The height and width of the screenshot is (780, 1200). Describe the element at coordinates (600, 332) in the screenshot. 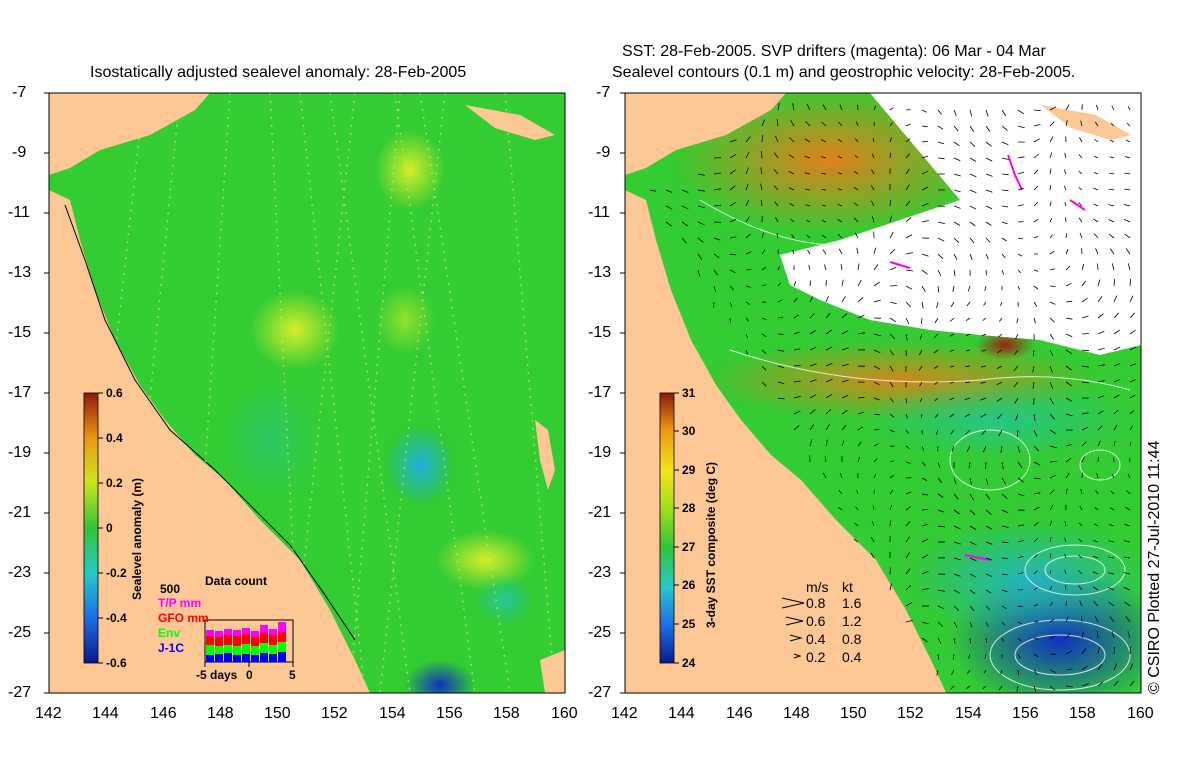

I see `lat-tick: -15` at that location.